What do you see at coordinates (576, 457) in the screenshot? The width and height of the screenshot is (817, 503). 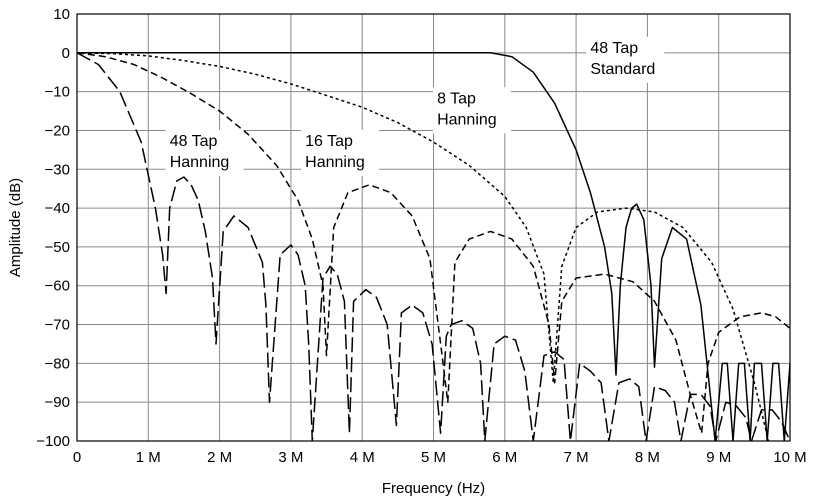 I see `x-tick-label: 7 M` at bounding box center [576, 457].